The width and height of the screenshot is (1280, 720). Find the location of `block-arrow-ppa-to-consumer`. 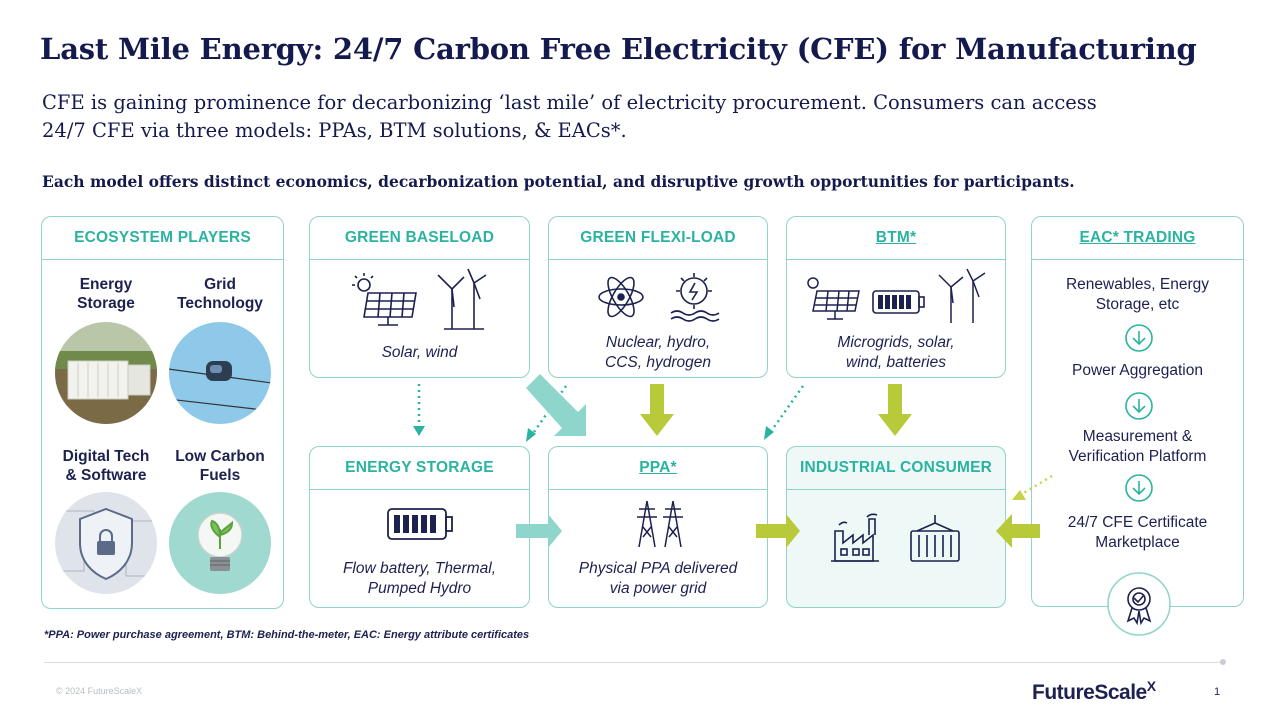

block-arrow-ppa-to-consumer is located at coordinates (778, 531).